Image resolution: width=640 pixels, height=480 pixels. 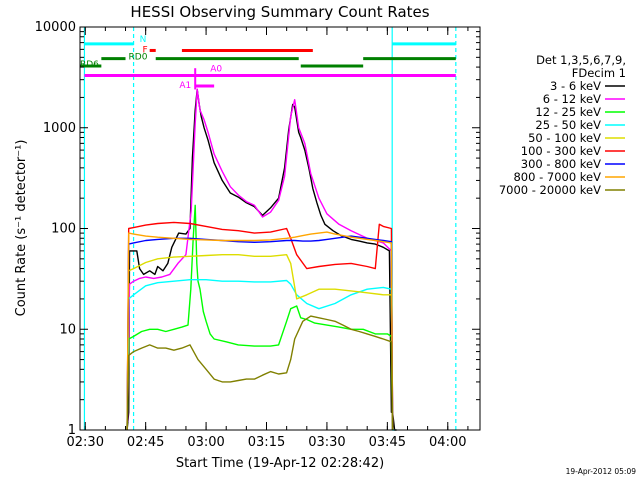 I want to click on x-axis-label: Start Time (19-Apr-12 02:28:42), so click(x=280, y=463).